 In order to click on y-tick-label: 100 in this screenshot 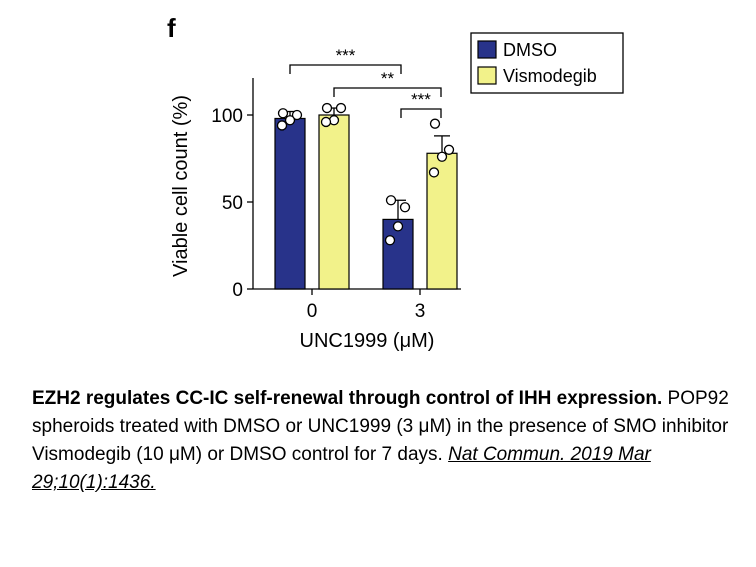, I will do `click(227, 116)`.